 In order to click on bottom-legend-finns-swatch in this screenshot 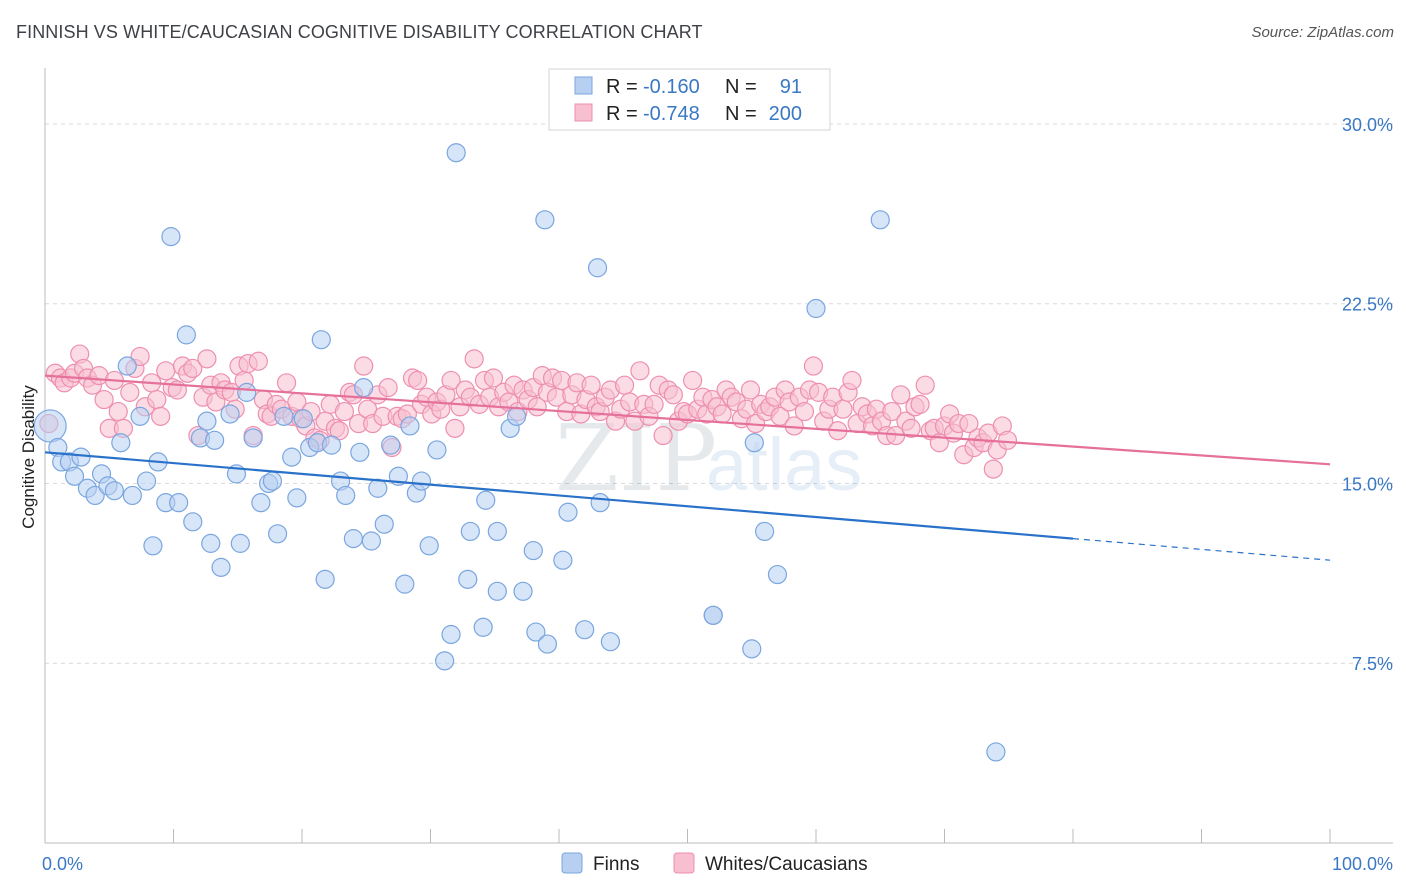, I will do `click(572, 863)`.